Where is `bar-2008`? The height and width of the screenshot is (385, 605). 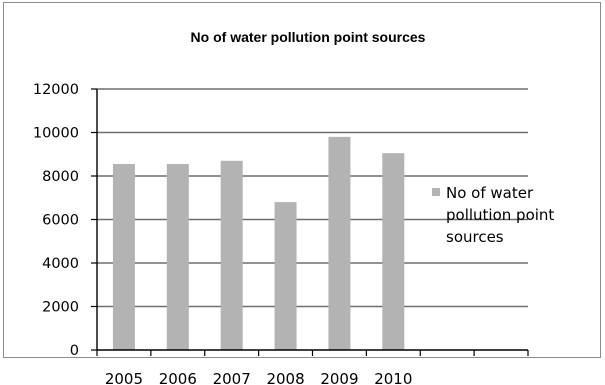 bar-2008 is located at coordinates (285, 276).